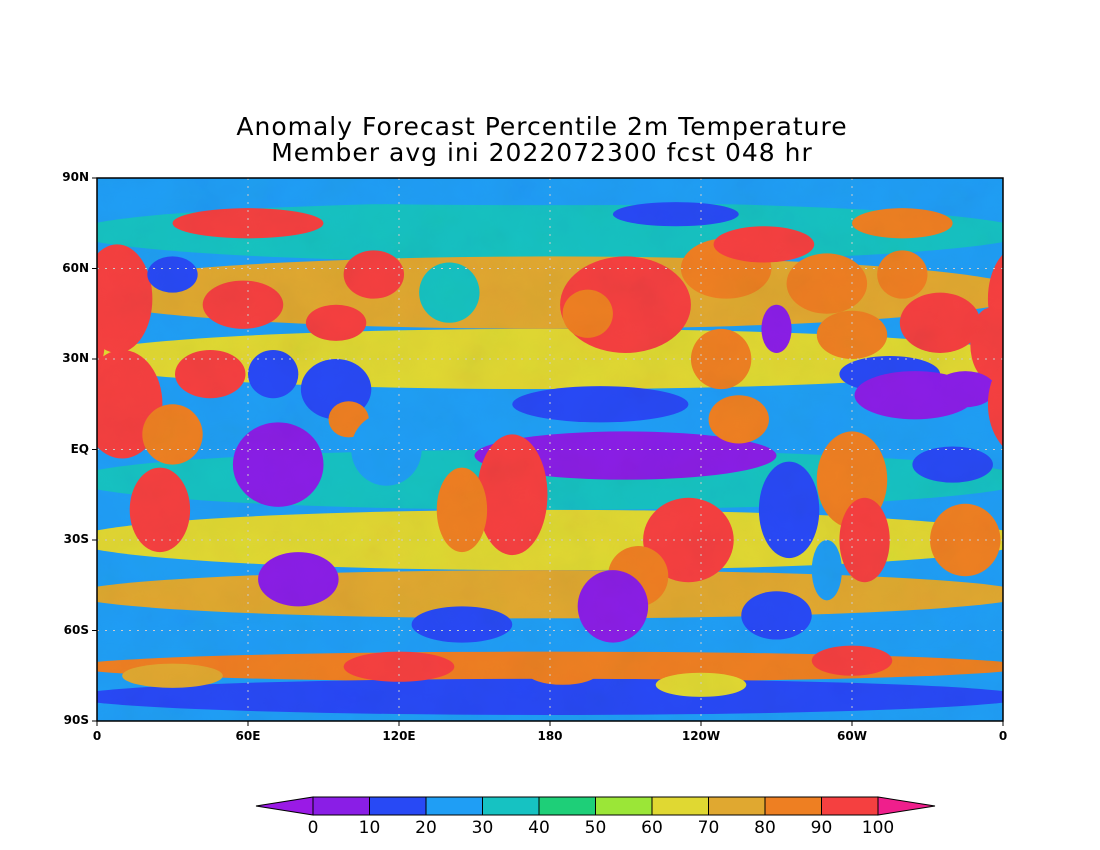  What do you see at coordinates (75, 358) in the screenshot?
I see `y-tick-label: 30N` at bounding box center [75, 358].